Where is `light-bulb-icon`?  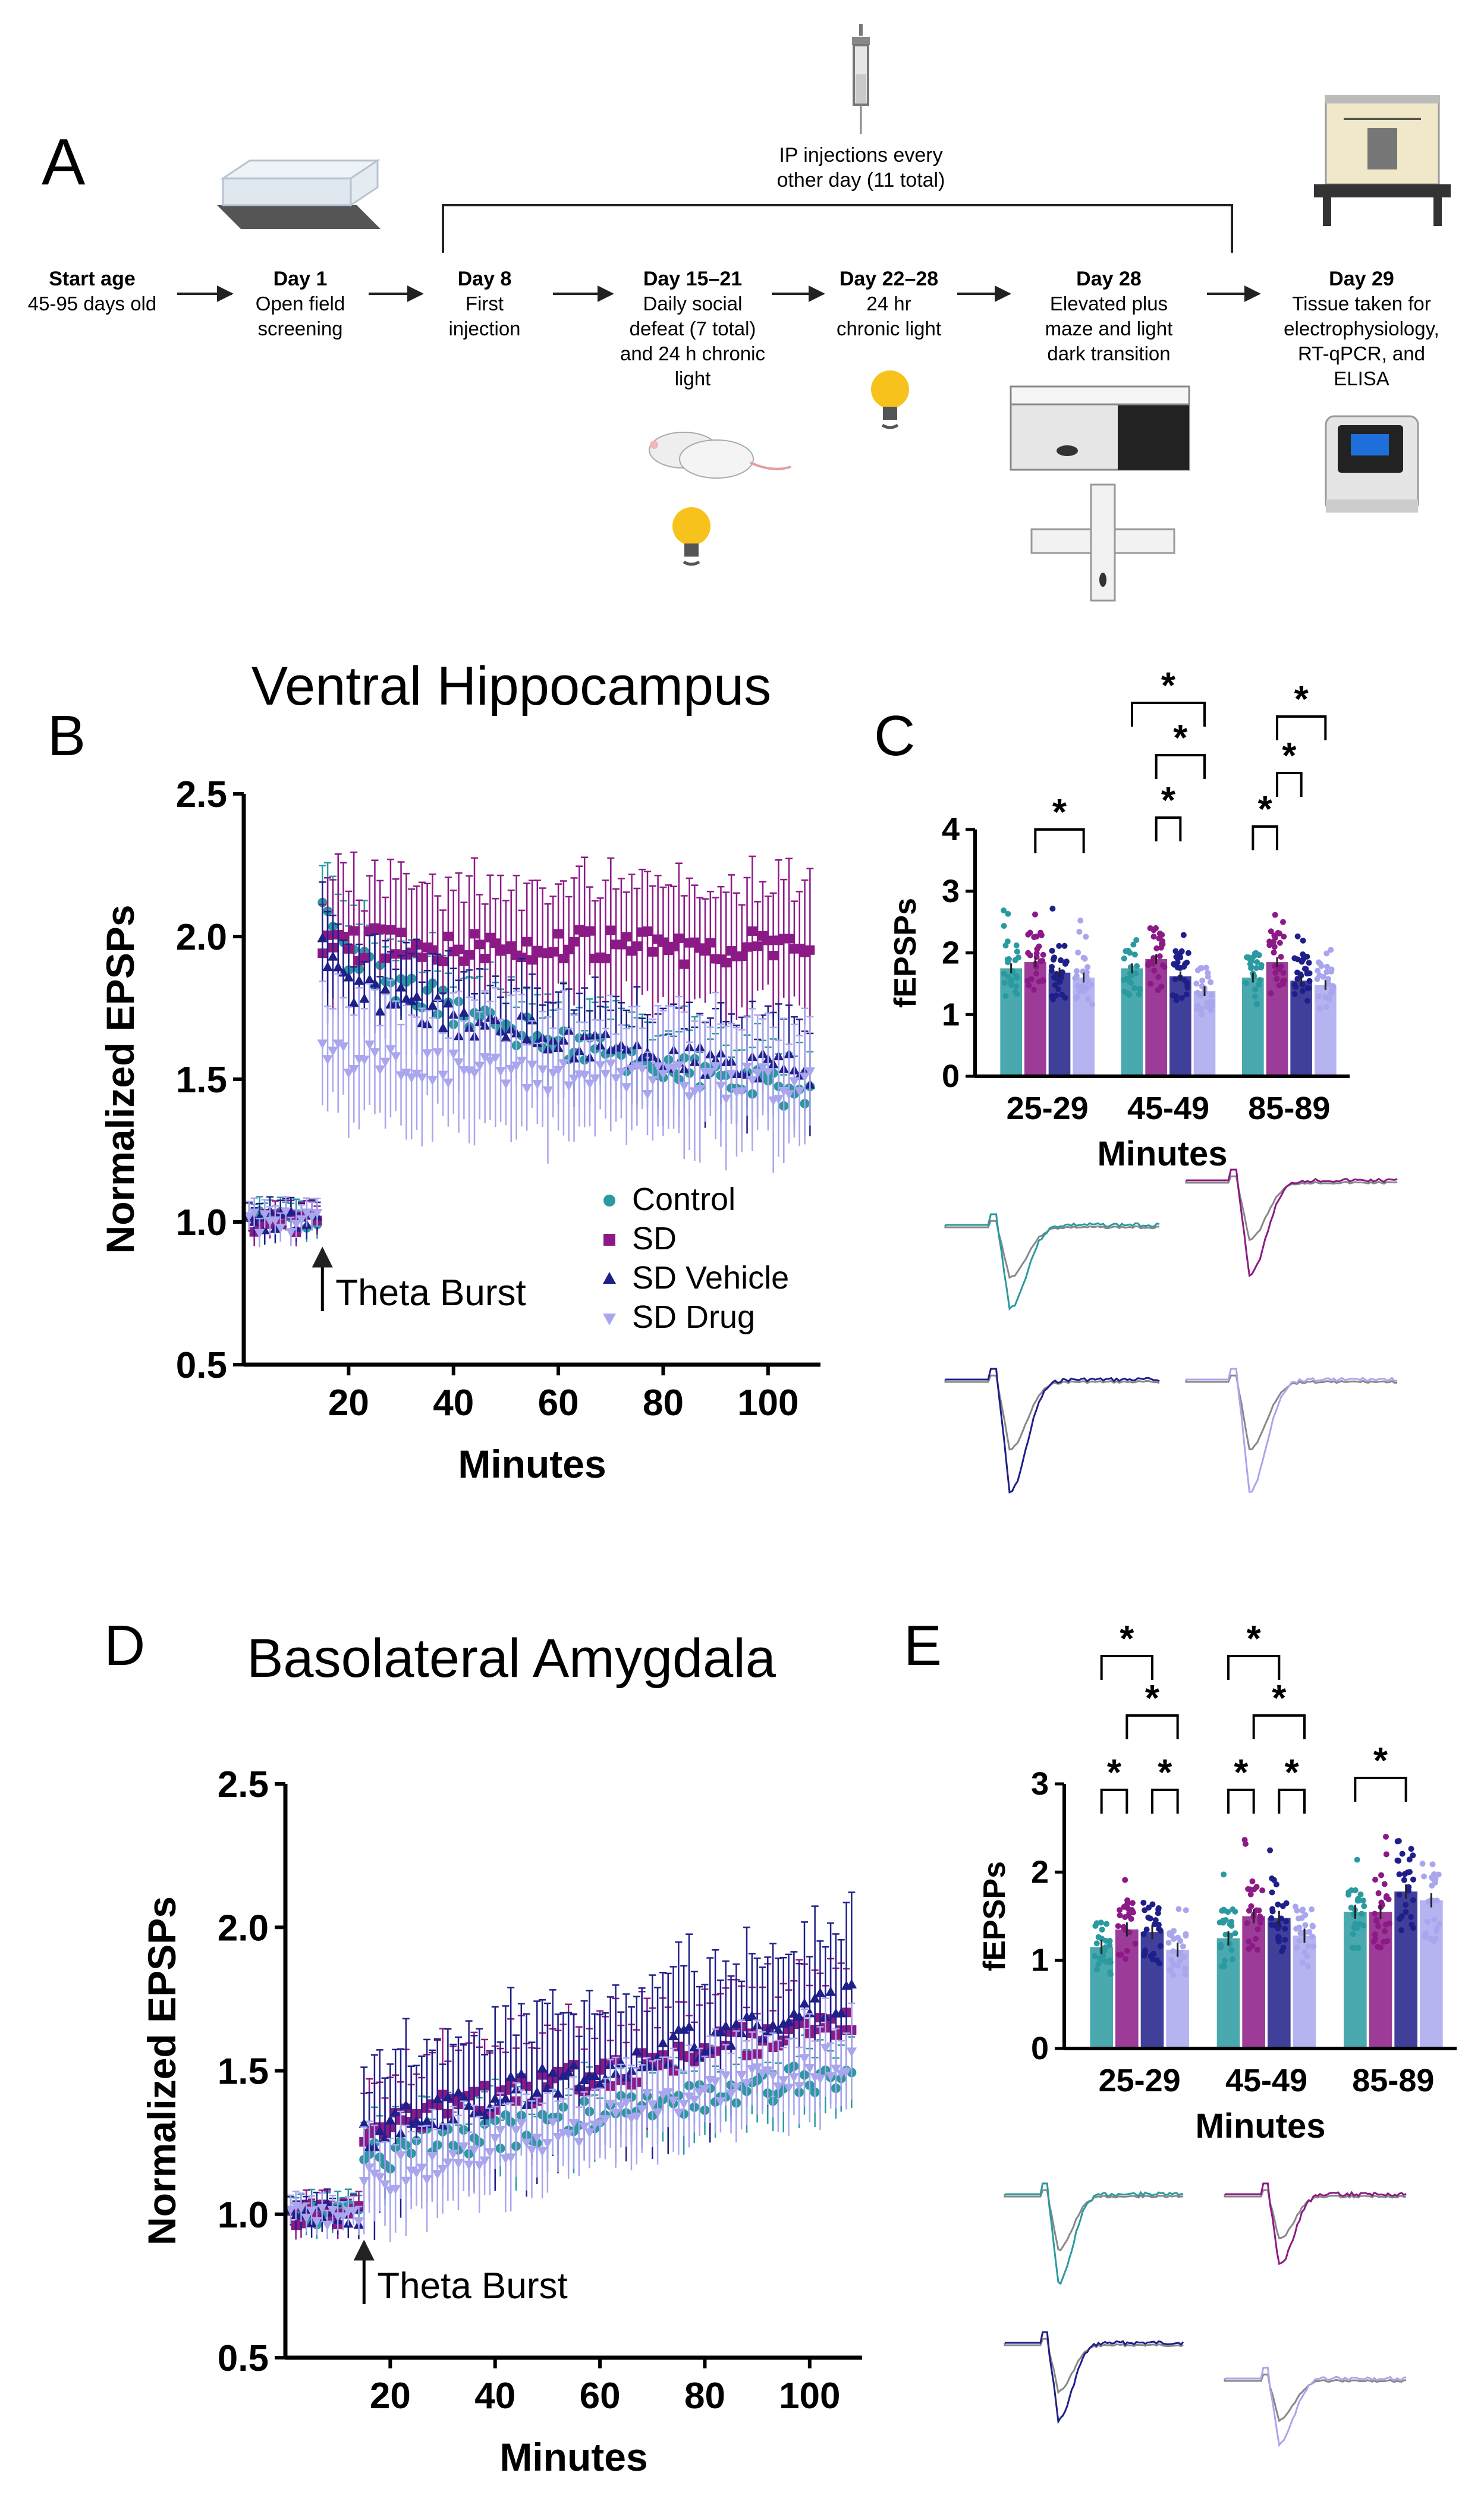
light-bulb-icon is located at coordinates (890, 399).